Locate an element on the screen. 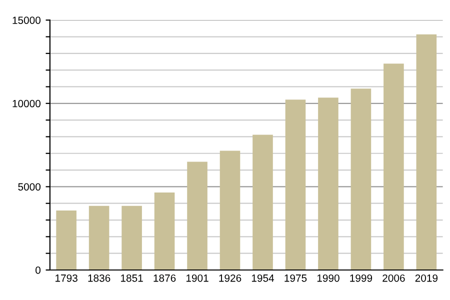  x-tick-label: 1926 is located at coordinates (230, 278).